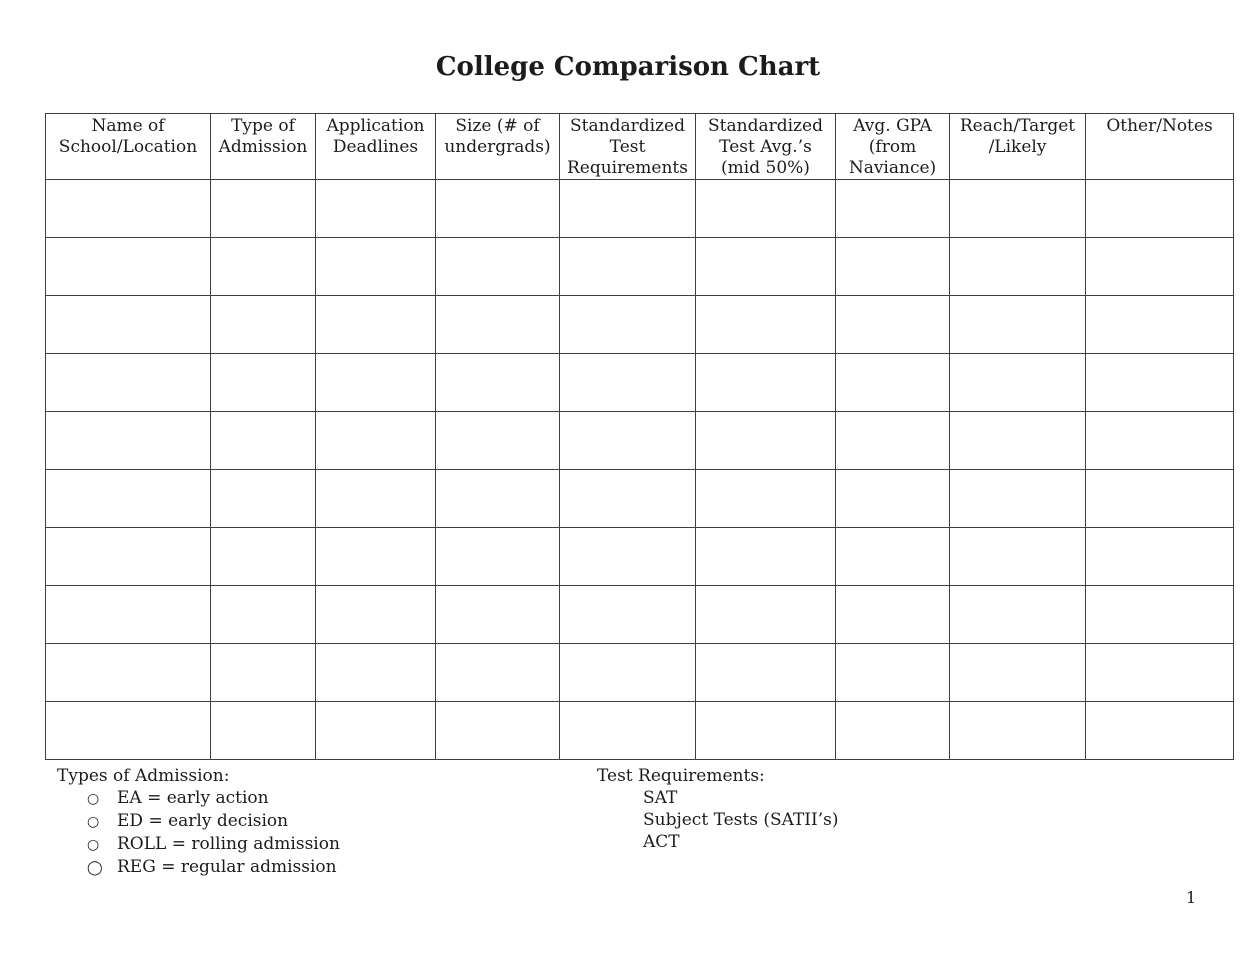 This screenshot has height=970, width=1256. Describe the element at coordinates (627, 146) in the screenshot. I see `column-header: Standardized Test Requirements` at that location.